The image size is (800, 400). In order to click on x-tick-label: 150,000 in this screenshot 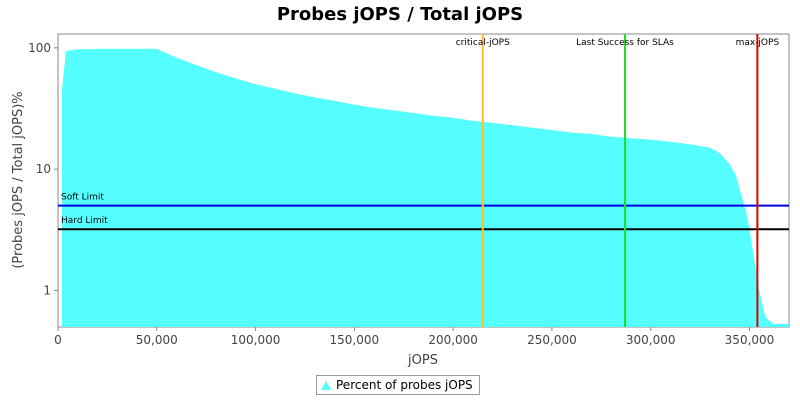, I will do `click(355, 340)`.